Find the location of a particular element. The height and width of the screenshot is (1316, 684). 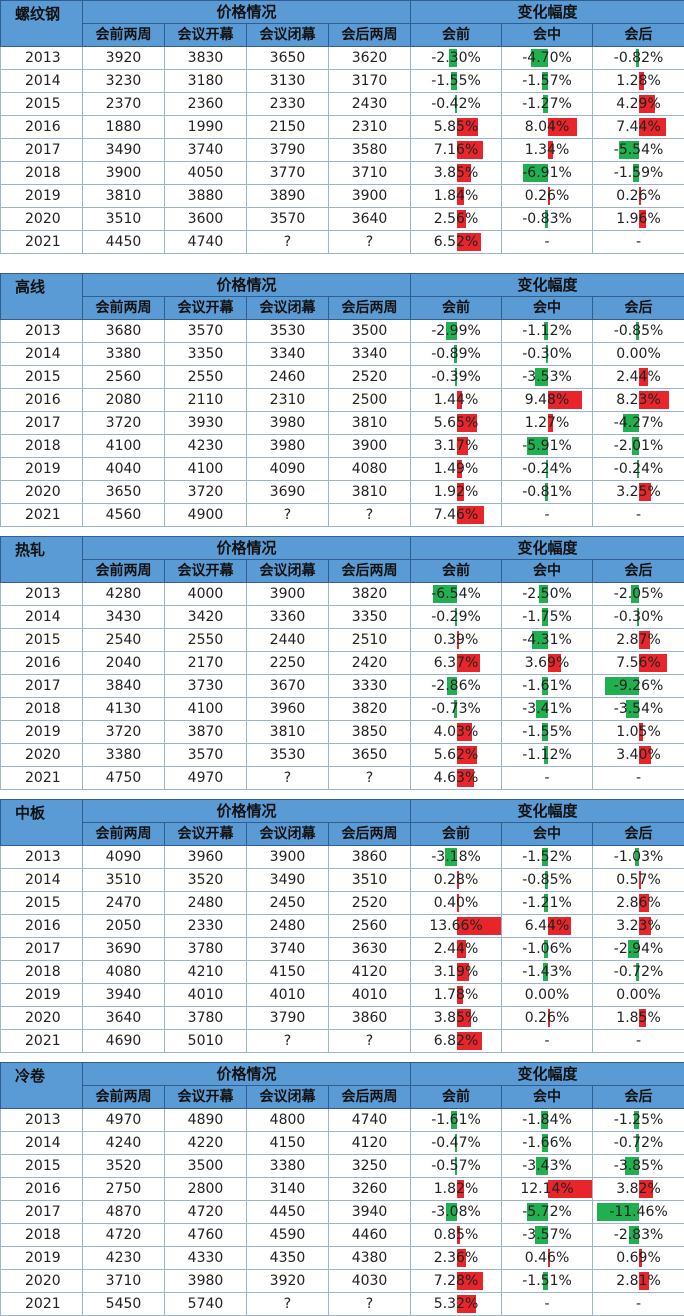

change-value: -2.05% is located at coordinates (639, 594).